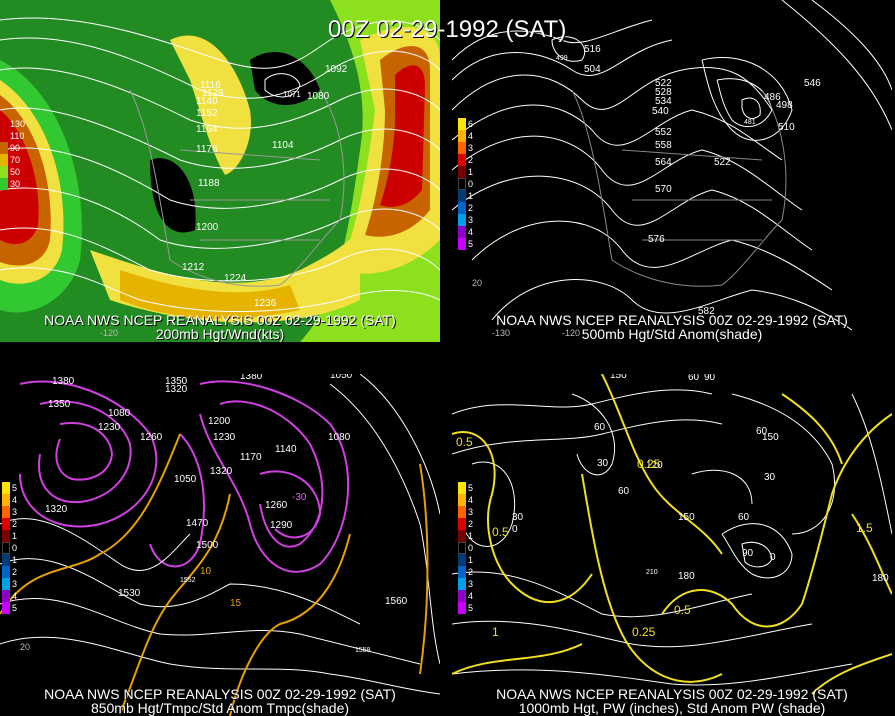  I want to click on caption-field: 200mb Hgt/Wnd(kts), so click(220, 334).